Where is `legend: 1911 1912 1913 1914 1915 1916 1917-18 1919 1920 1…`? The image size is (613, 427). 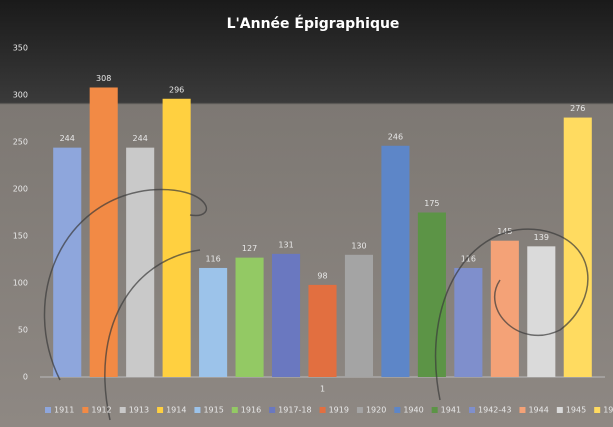
legend: 1911 1912 1913 1914 1915 1916 1917-18 1919 1920 1… is located at coordinates (329, 410).